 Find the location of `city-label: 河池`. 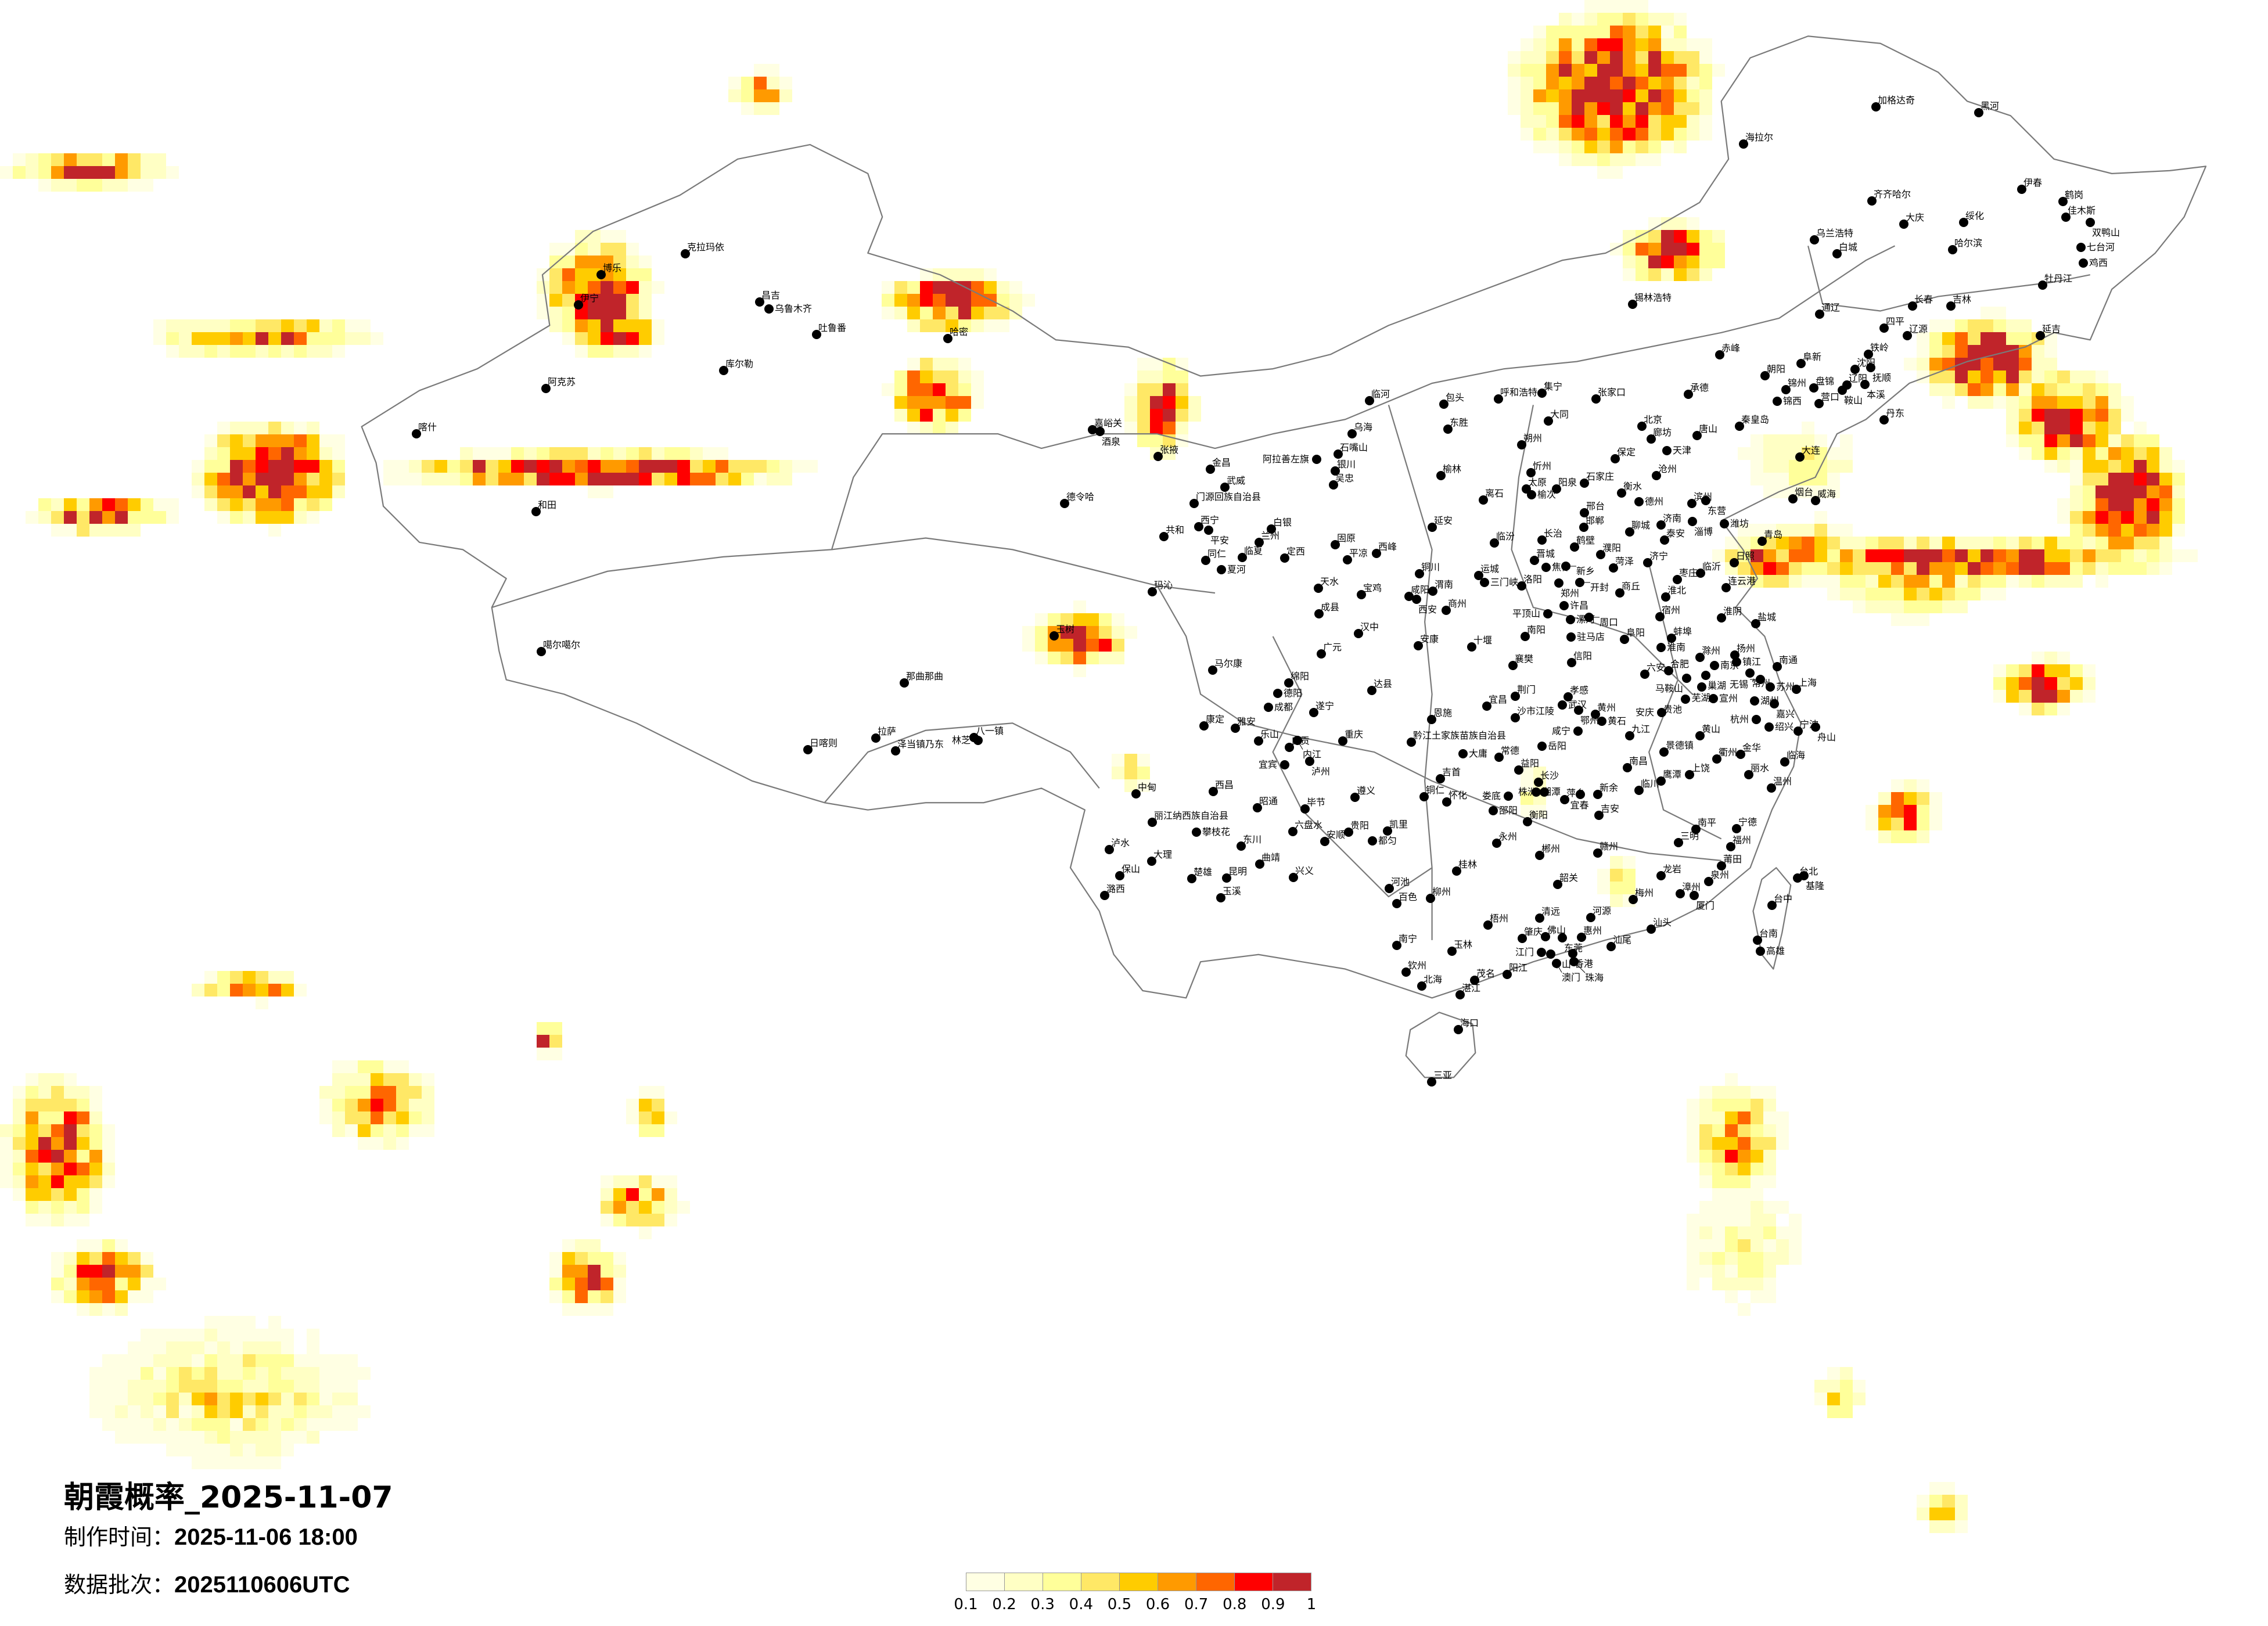

city-label: 河池 is located at coordinates (1400, 881).